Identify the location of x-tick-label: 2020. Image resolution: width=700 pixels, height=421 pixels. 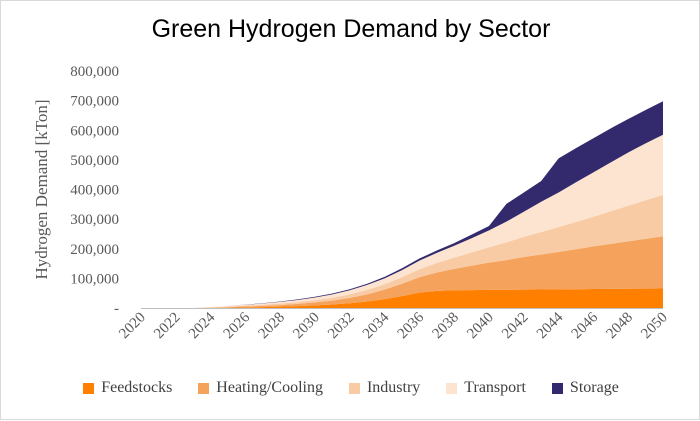
(132, 326).